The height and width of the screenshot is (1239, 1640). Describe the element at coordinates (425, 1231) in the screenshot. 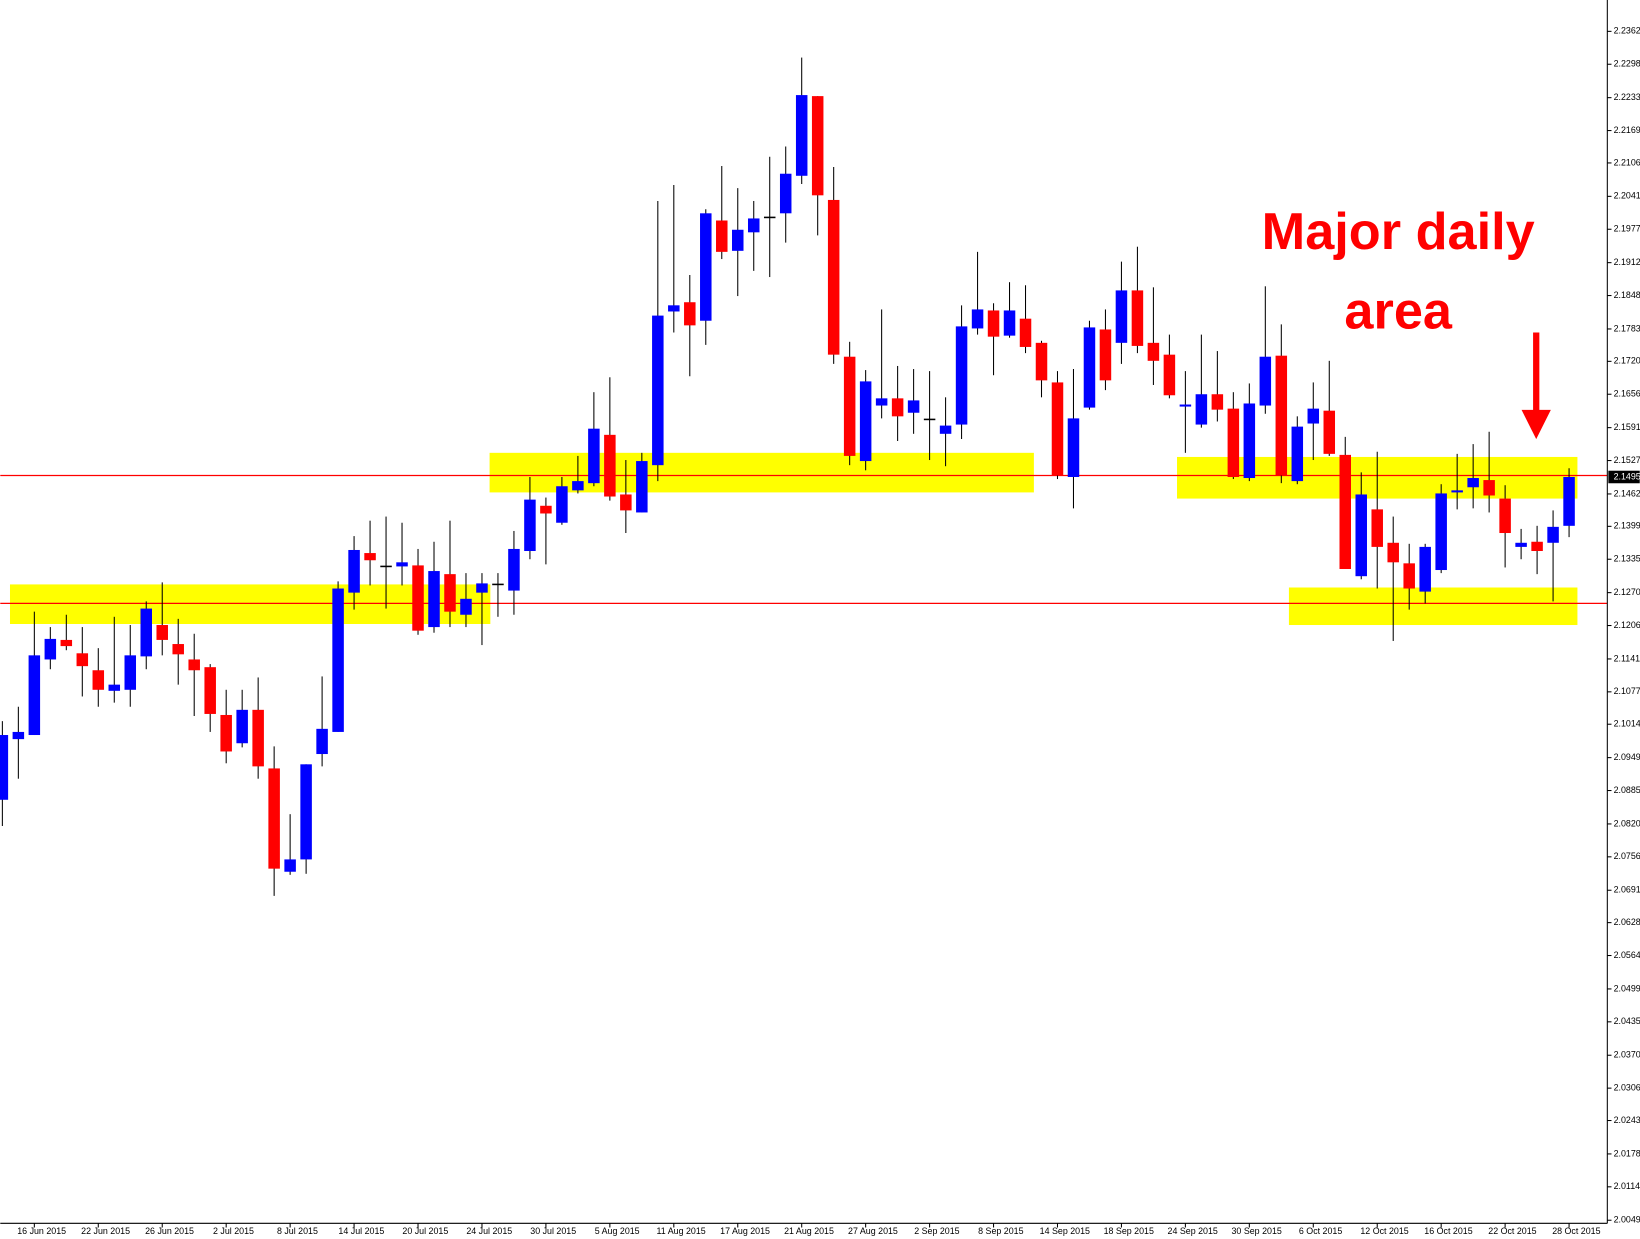

I see `x-tick-label: 20 Jul 2015` at that location.